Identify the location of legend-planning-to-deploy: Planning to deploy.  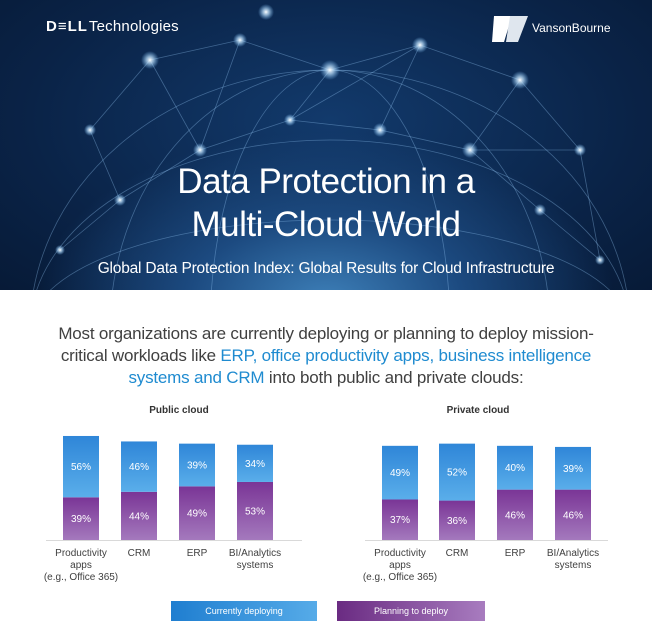
(411, 611).